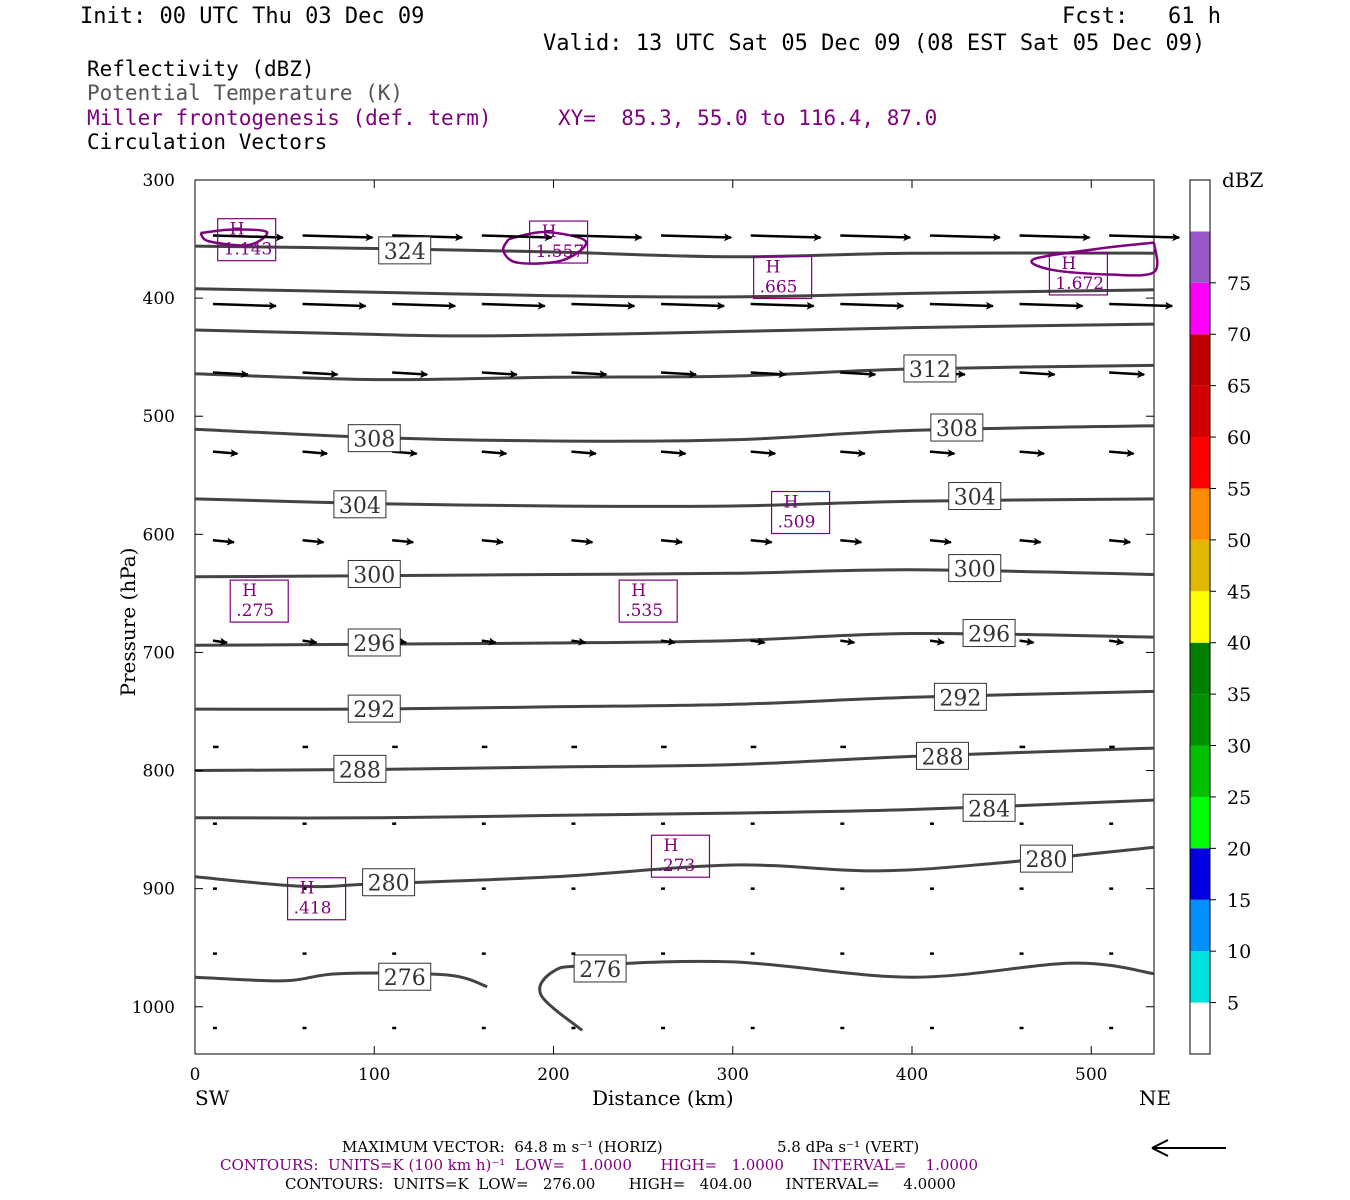 This screenshot has height=1200, width=1350. I want to click on y-axis-title: Pressure (hPa), so click(128, 622).